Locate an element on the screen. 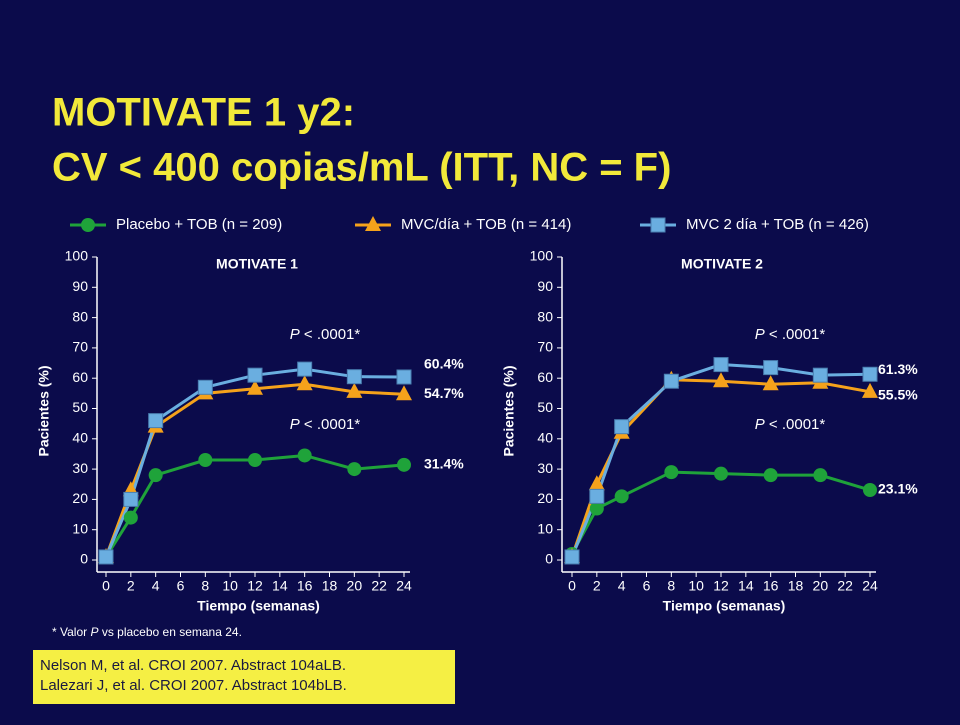  x-tick-label: 16 is located at coordinates (771, 586).